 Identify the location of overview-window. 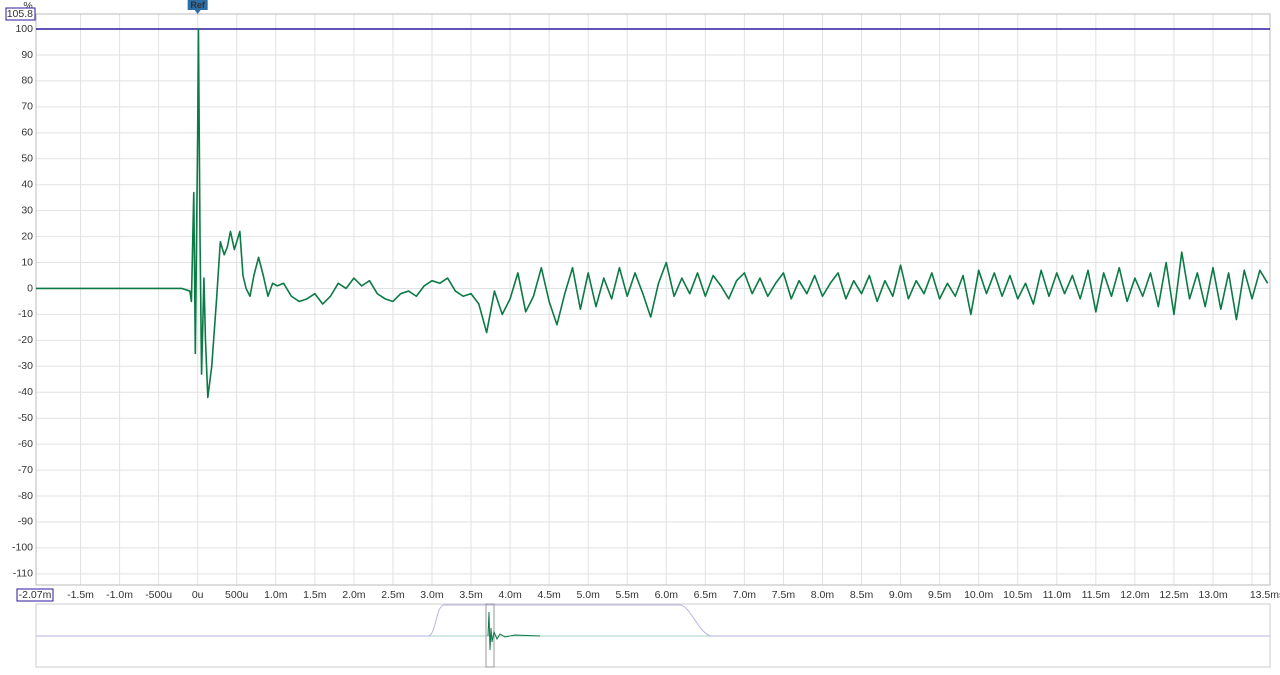
(653, 620).